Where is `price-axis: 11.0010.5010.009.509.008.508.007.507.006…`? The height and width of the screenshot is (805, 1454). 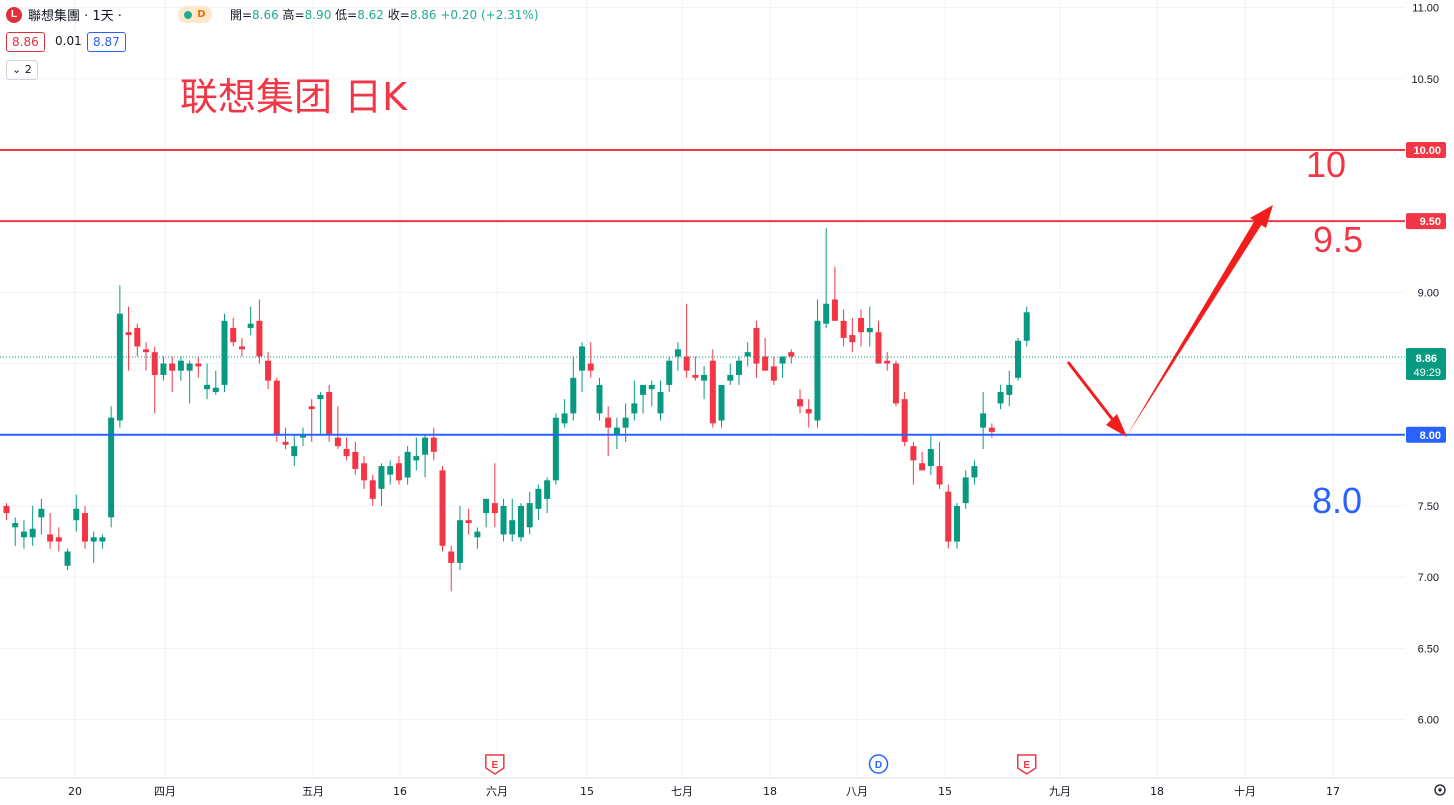 price-axis: 11.0010.5010.009.509.008.508.007.507.006… is located at coordinates (1426, 365).